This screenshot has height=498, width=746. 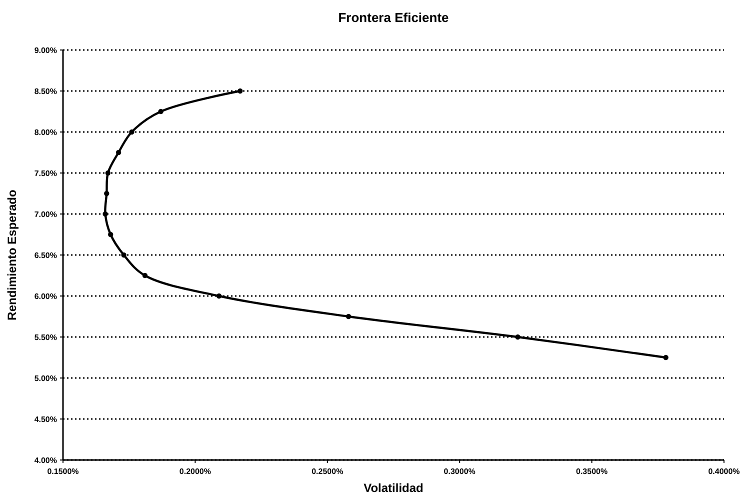 What do you see at coordinates (45, 214) in the screenshot?
I see `y-tick-label: 7.00%` at bounding box center [45, 214].